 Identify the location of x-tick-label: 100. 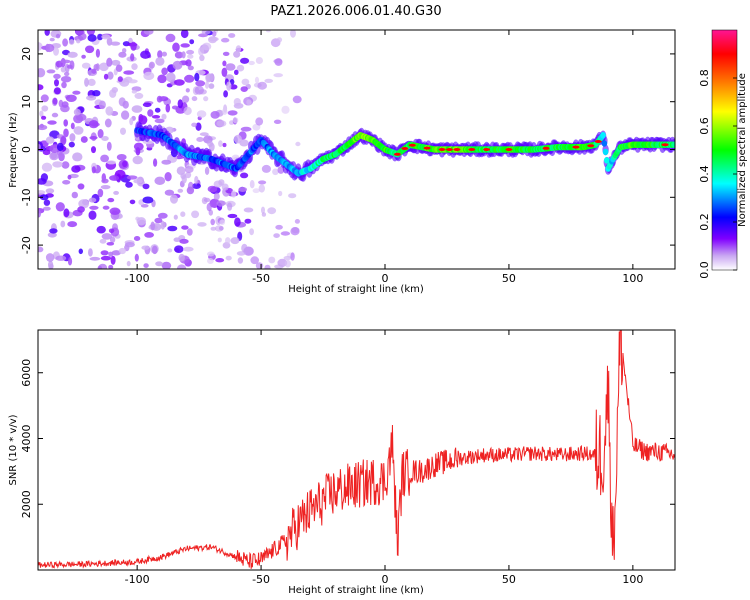
(632, 278).